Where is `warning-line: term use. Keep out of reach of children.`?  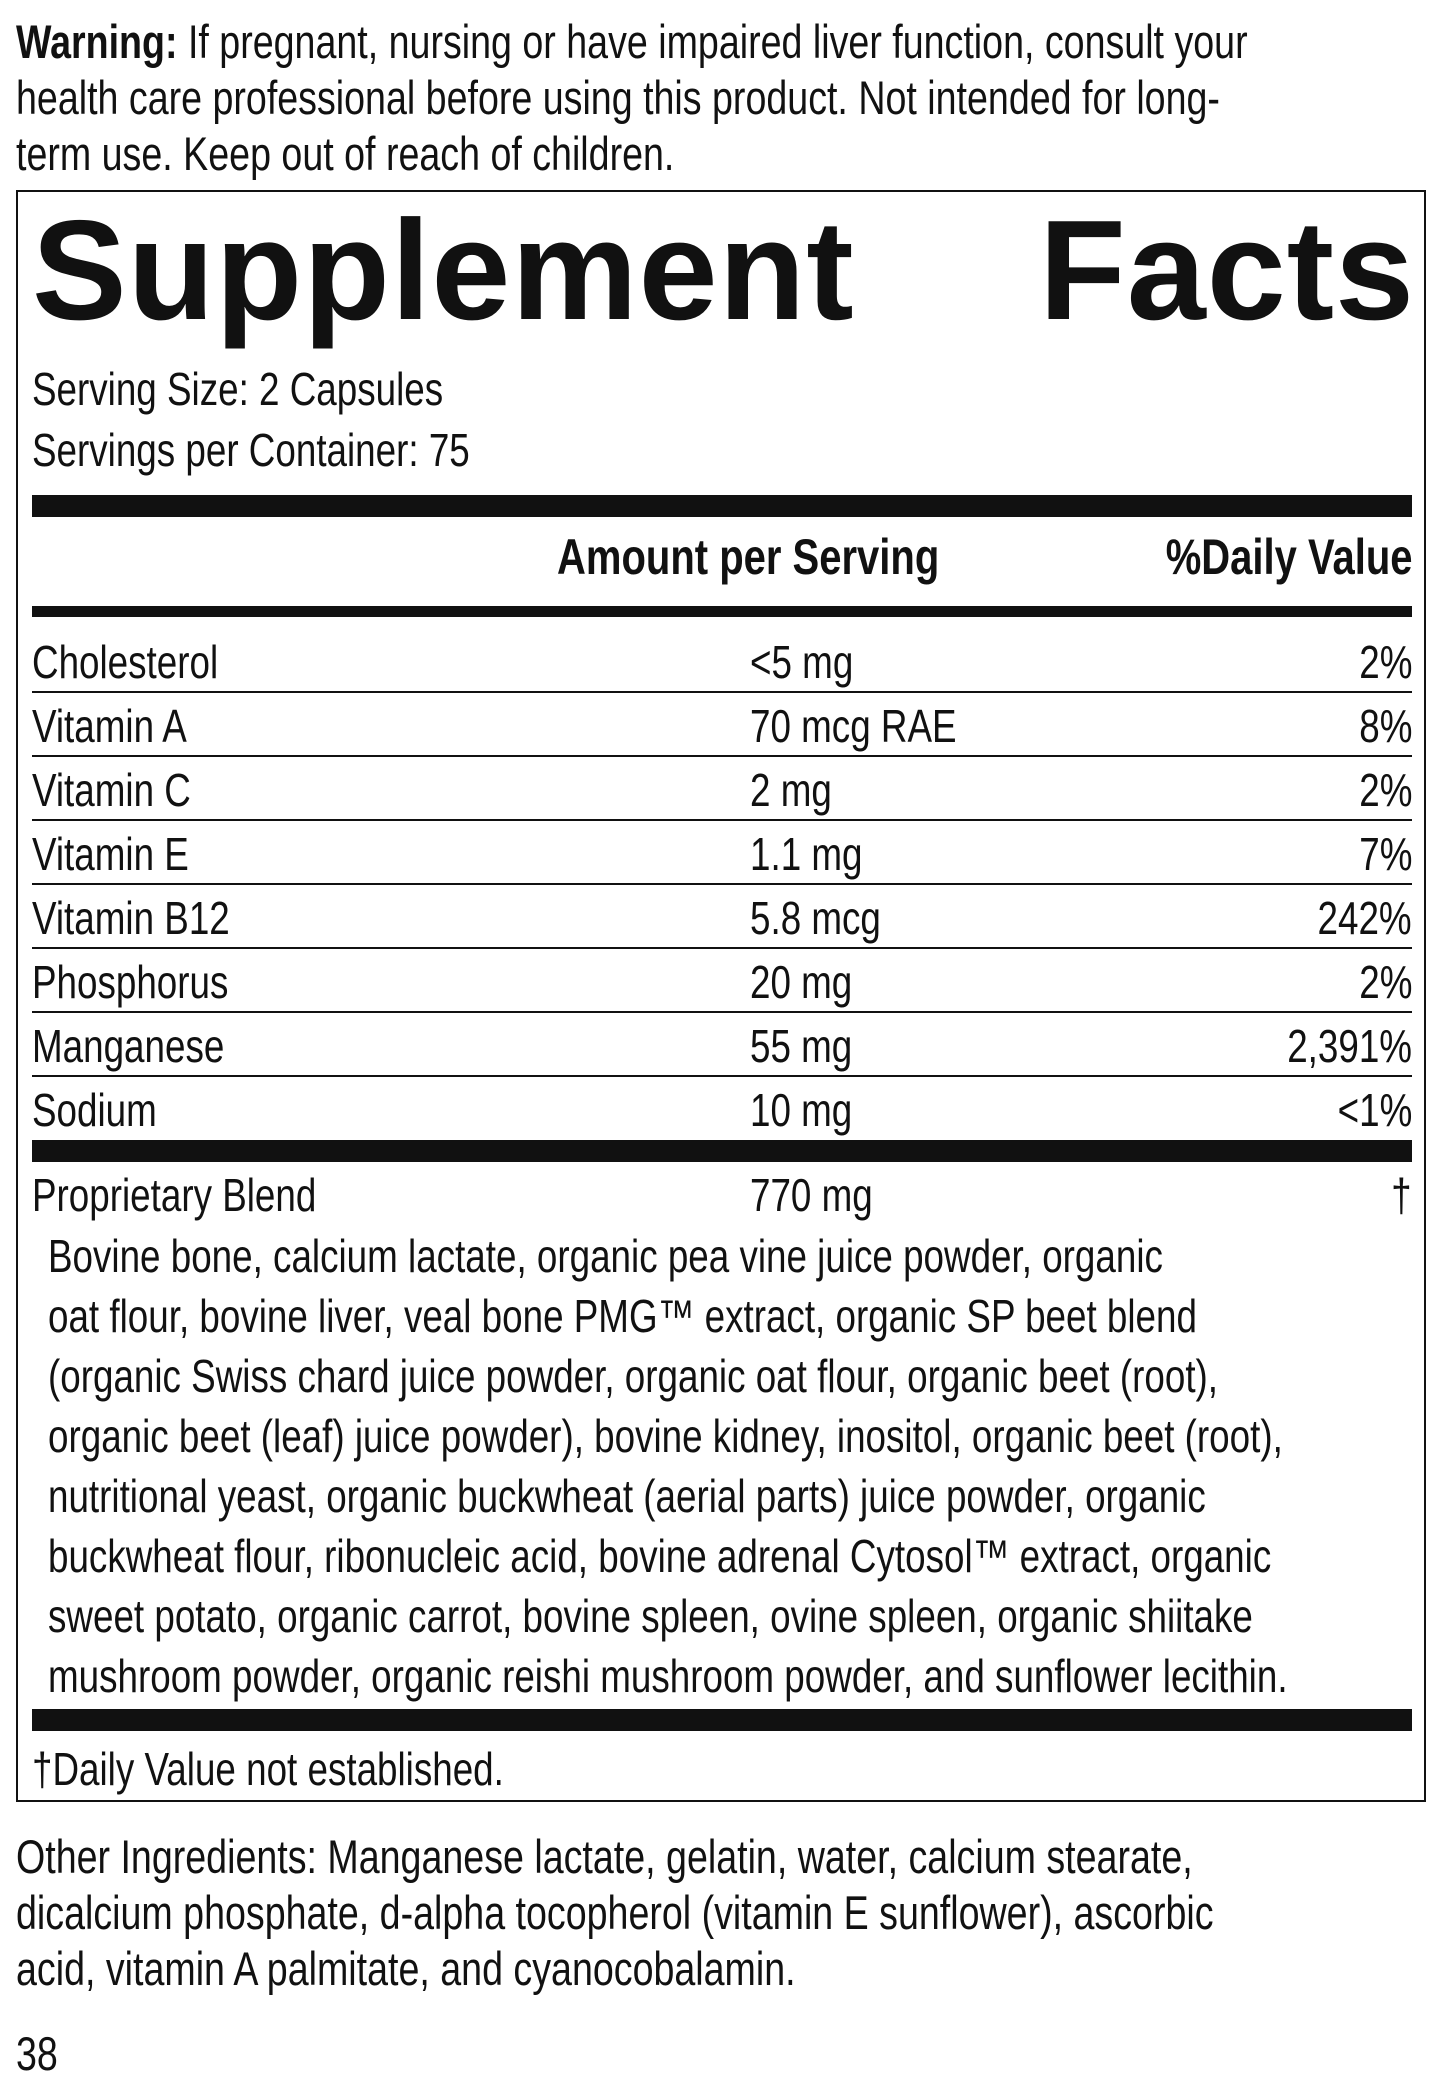
warning-line: term use. Keep out of reach of children. is located at coordinates (345, 153).